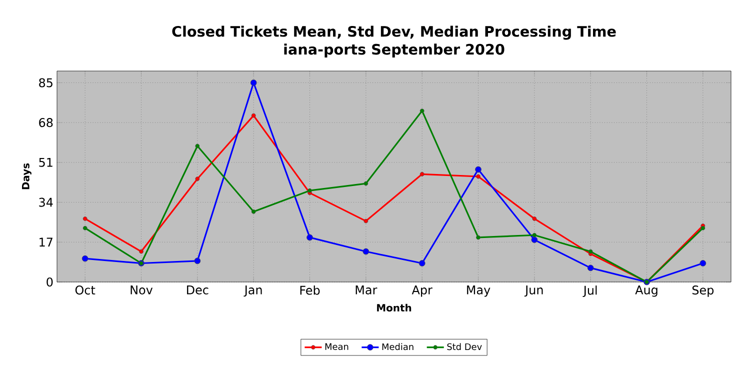 The width and height of the screenshot is (742, 378). Describe the element at coordinates (45, 162) in the screenshot. I see `y-tick-label: 51` at that location.